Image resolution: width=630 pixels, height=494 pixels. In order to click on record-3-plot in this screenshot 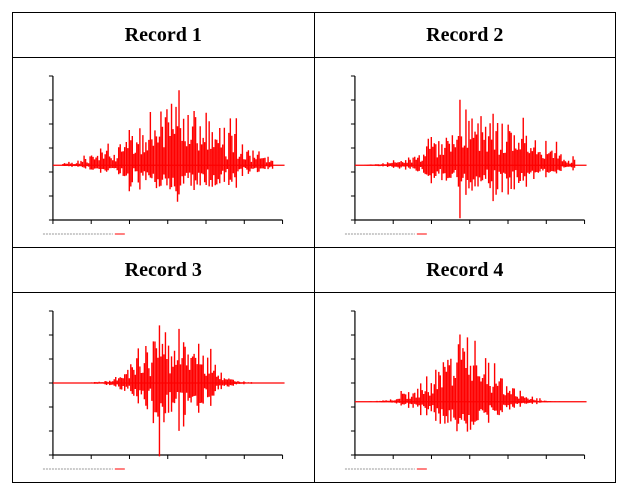, I will do `click(163, 390)`.